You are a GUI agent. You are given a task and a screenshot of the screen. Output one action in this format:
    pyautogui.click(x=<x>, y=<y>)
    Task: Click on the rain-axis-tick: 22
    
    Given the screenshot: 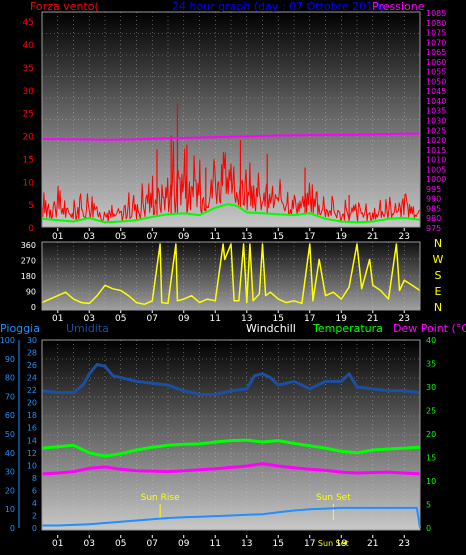 What is the action you would take?
    pyautogui.click(x=32, y=390)
    